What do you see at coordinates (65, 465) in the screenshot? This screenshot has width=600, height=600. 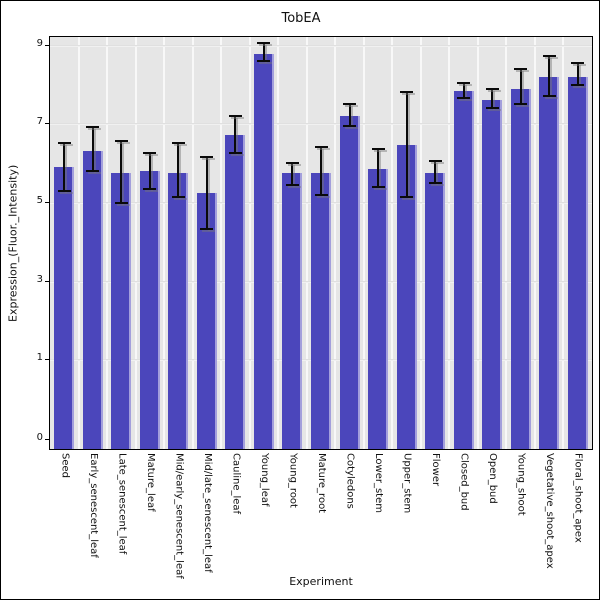 I see `x-tick-label: Seed` at bounding box center [65, 465].